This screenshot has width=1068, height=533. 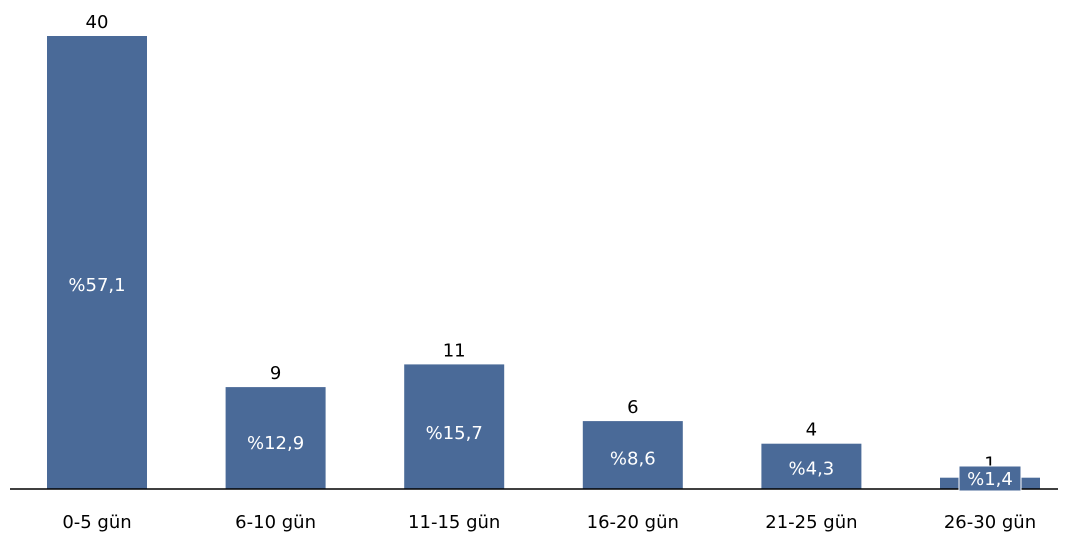 What do you see at coordinates (633, 522) in the screenshot?
I see `x-tick-label-3: 16-20 gün` at bounding box center [633, 522].